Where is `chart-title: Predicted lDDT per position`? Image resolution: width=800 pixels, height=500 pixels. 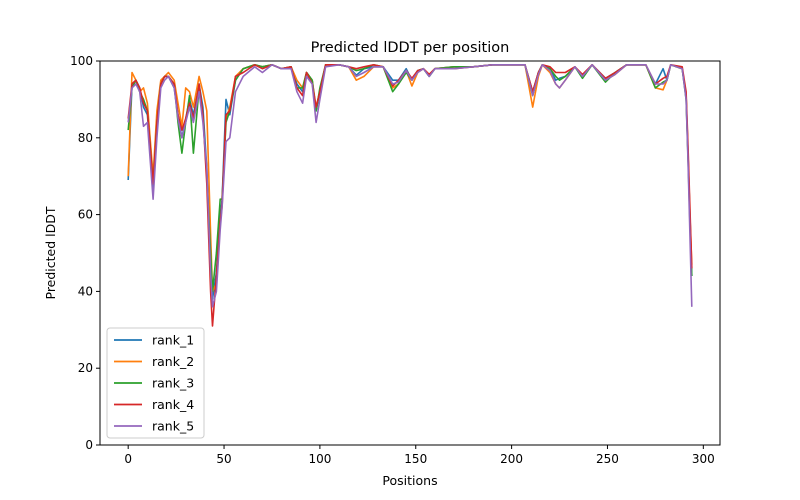
chart-title: Predicted lDDT per position is located at coordinates (410, 48).